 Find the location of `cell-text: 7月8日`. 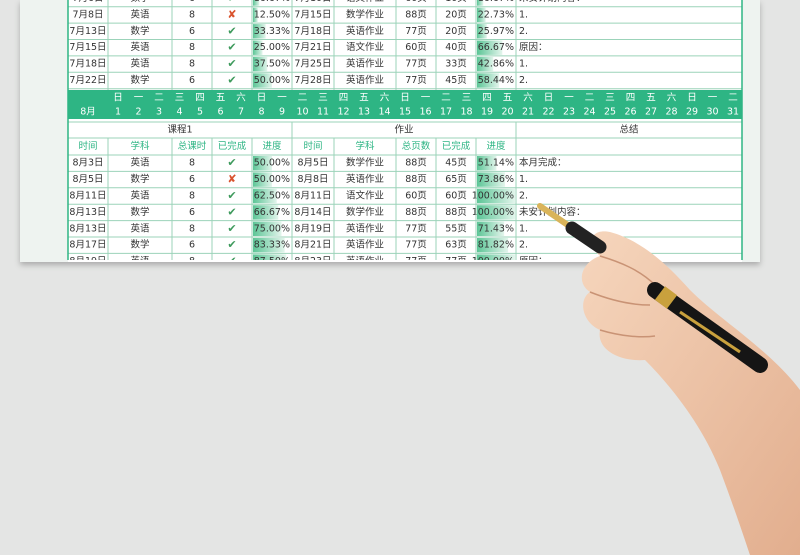

cell-text: 7月8日 is located at coordinates (87, 14).